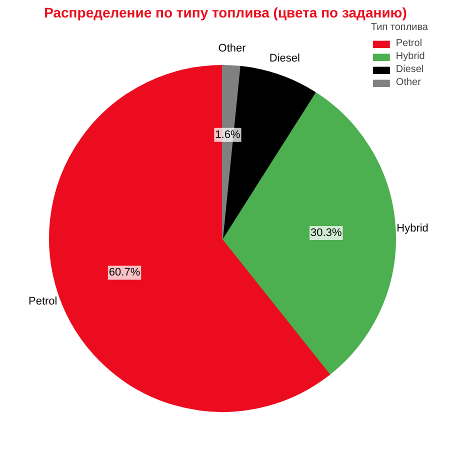  Describe the element at coordinates (409, 43) in the screenshot. I see `legend-label: Petrol` at that location.